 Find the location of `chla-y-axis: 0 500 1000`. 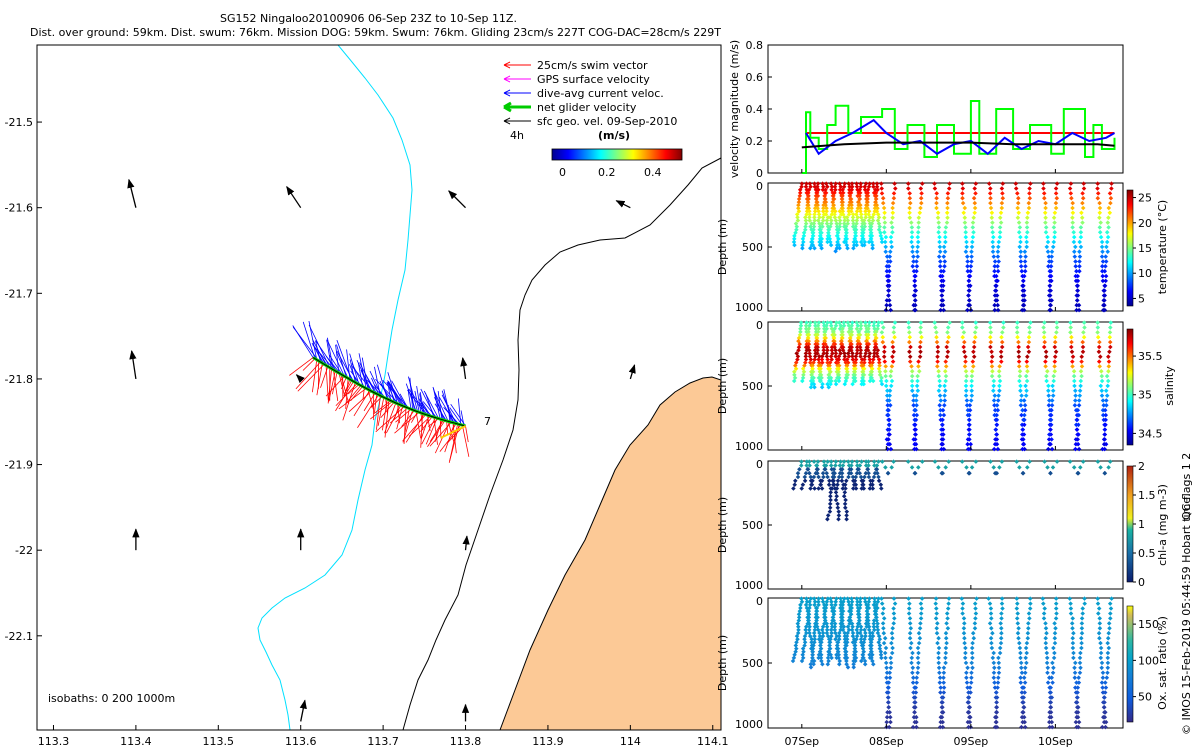

chla-y-axis: 0 500 1000 is located at coordinates (753, 525).